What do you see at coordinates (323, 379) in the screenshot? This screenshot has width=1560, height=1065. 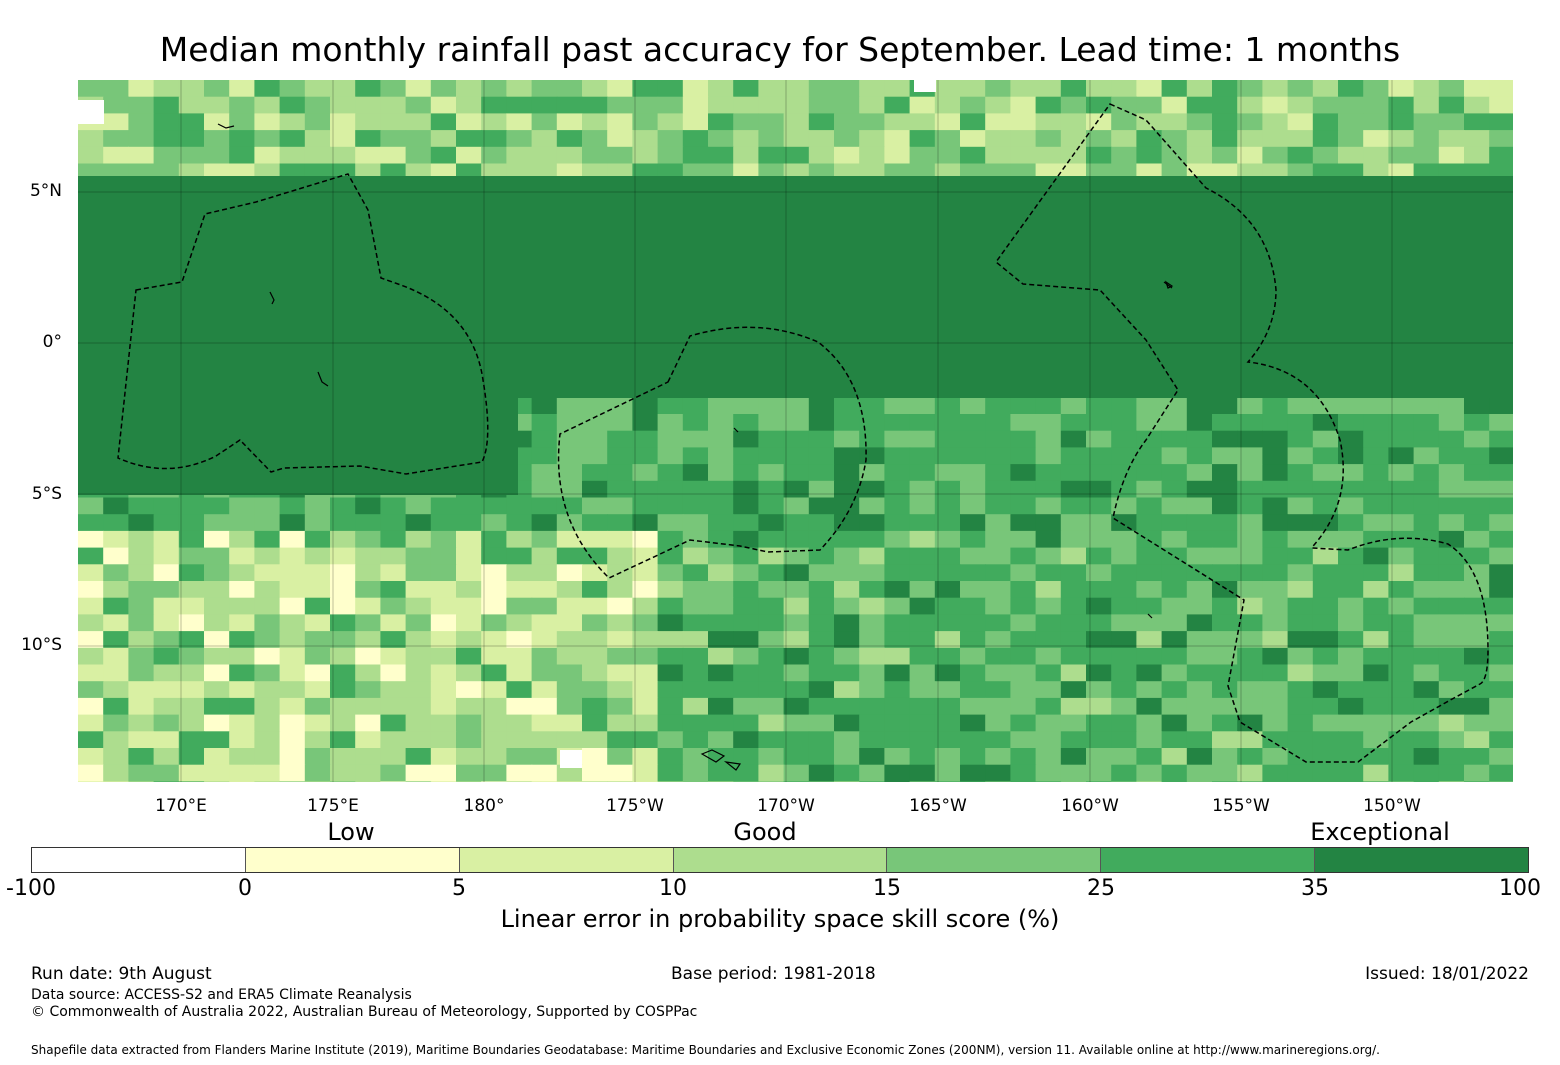 I see `island-tuvalu` at bounding box center [323, 379].